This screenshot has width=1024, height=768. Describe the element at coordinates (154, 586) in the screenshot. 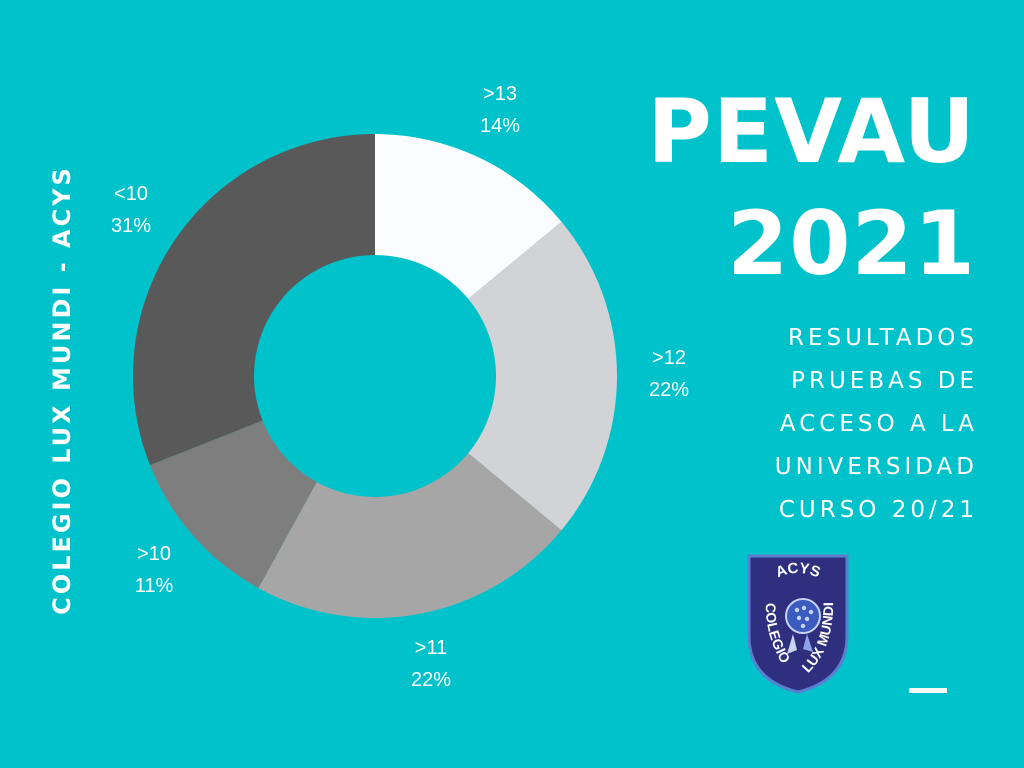

I see `slice-percent: 11%` at that location.